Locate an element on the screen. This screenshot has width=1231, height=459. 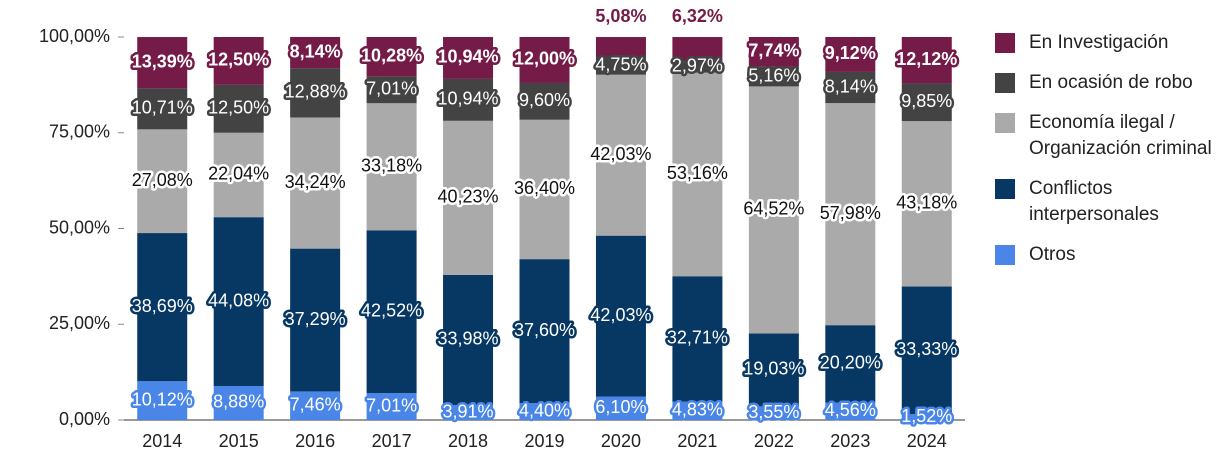
data-label: 27,08% is located at coordinates (162, 180).